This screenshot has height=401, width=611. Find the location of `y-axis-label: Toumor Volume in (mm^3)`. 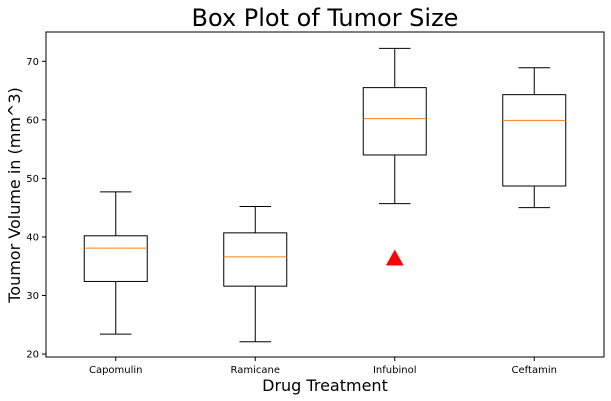

y-axis-label: Toumor Volume in (mm^3) is located at coordinates (14, 195).